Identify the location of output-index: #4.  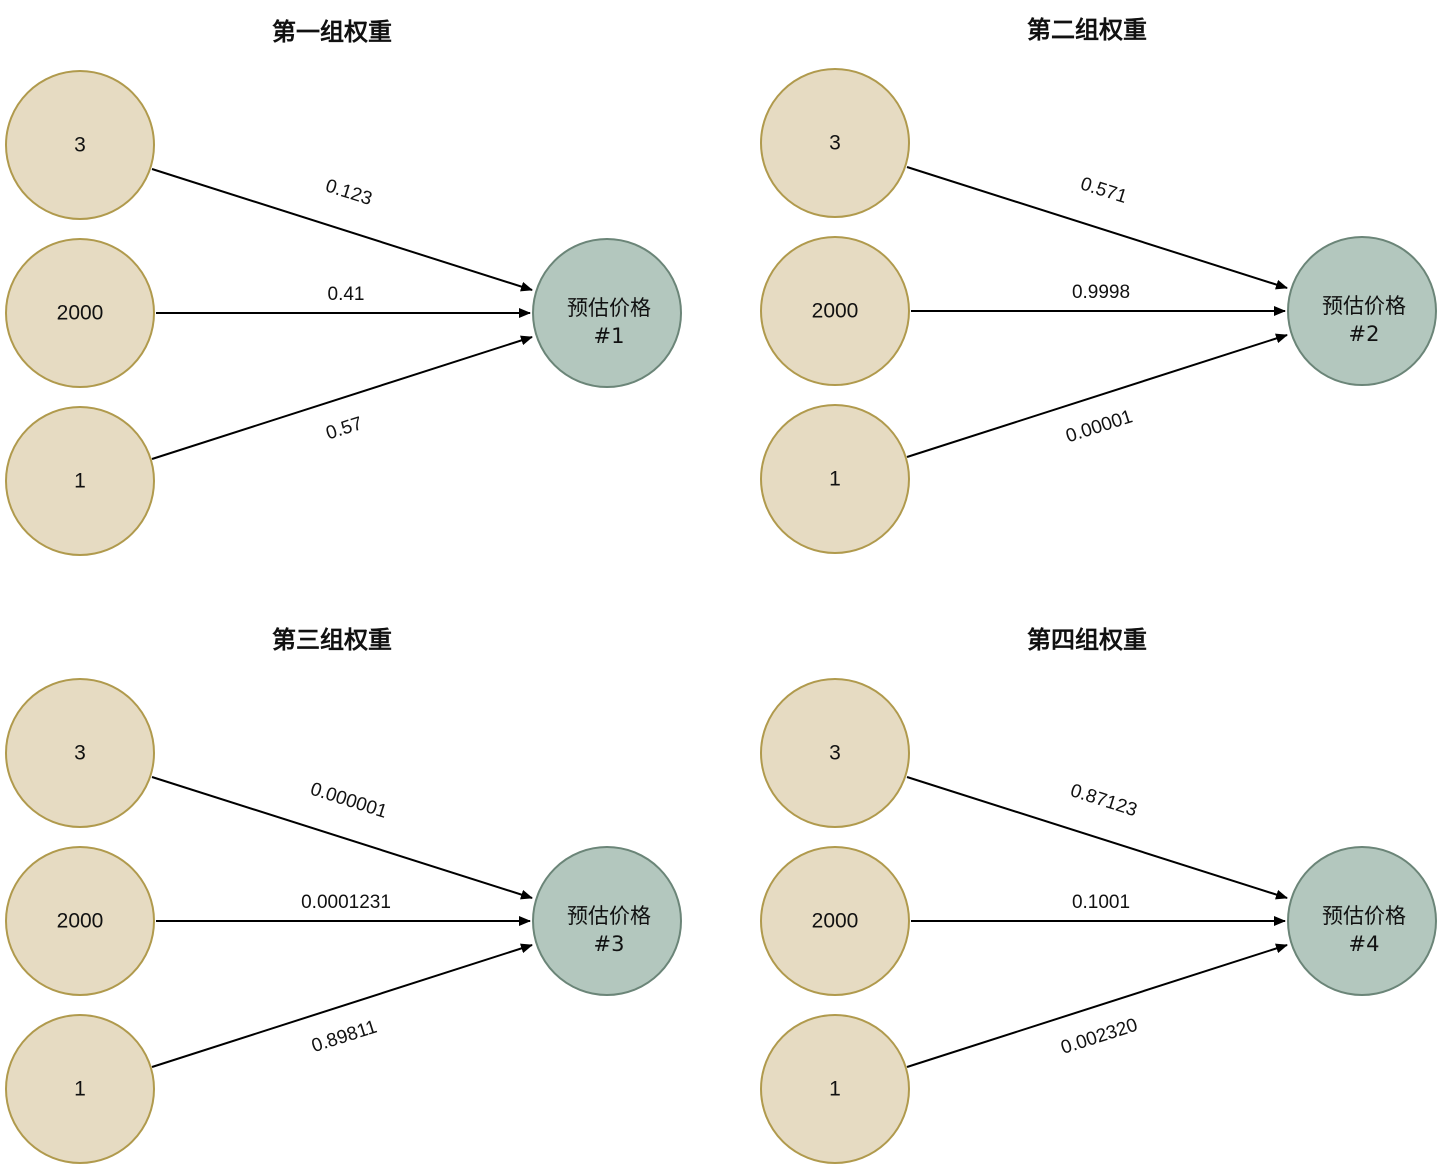
(1364, 944).